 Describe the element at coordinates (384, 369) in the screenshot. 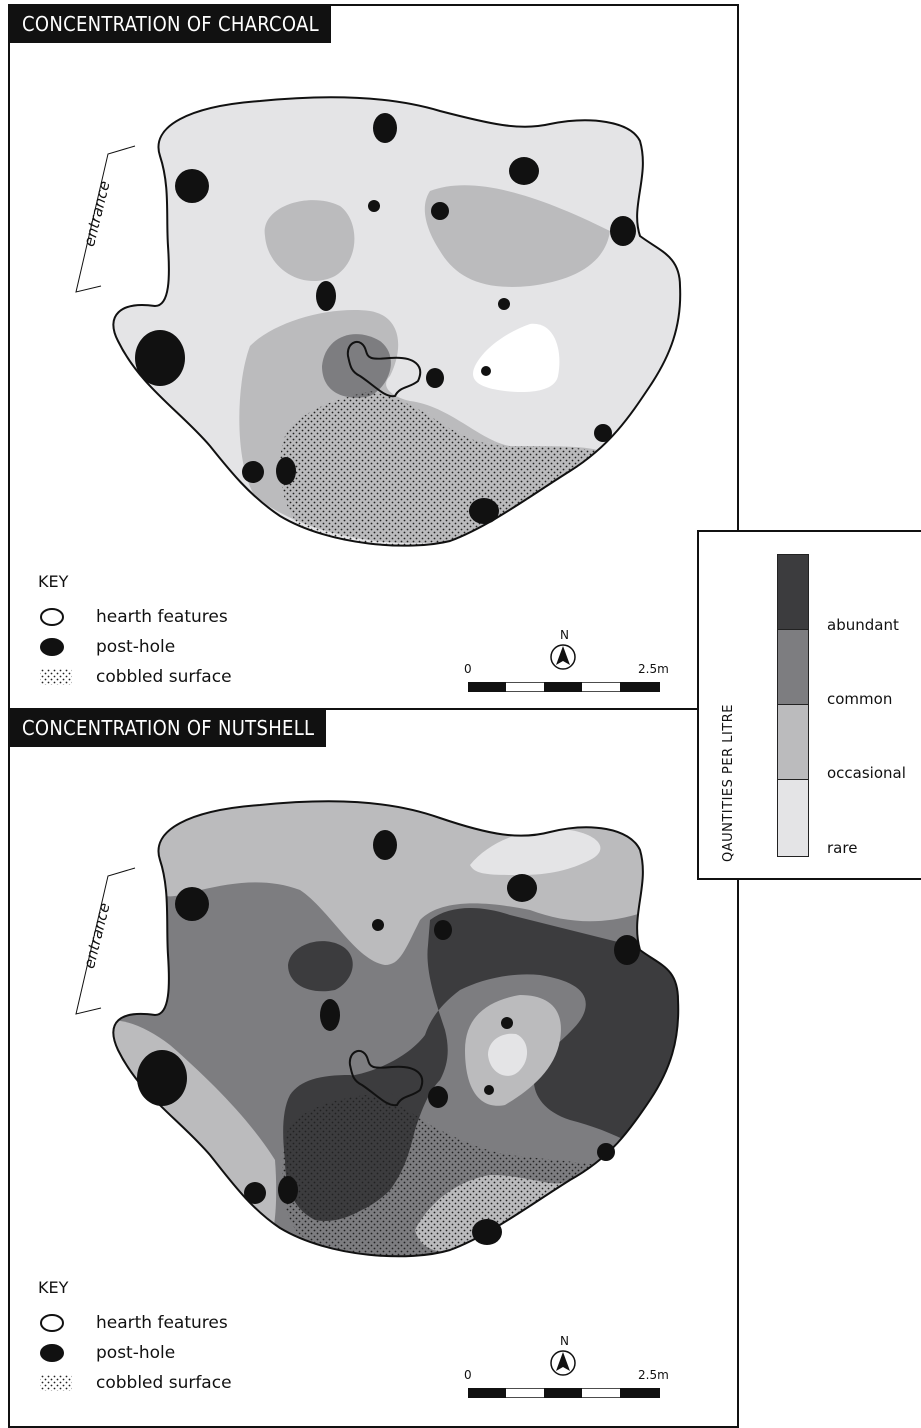

I see `charcoal-hearth-feature` at that location.